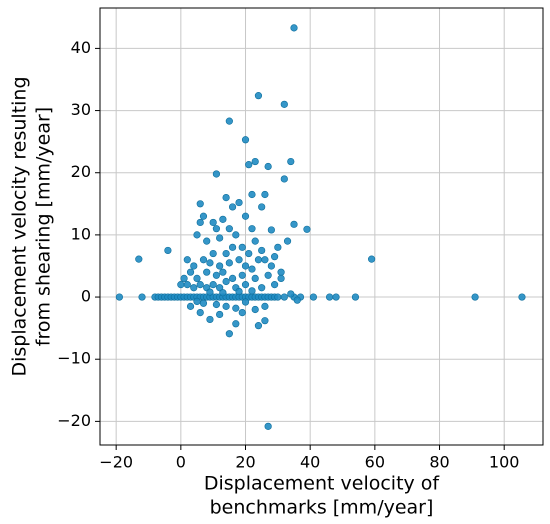 The image size is (550, 524). Describe the element at coordinates (81, 233) in the screenshot. I see `y-tick-label: 10` at that location.